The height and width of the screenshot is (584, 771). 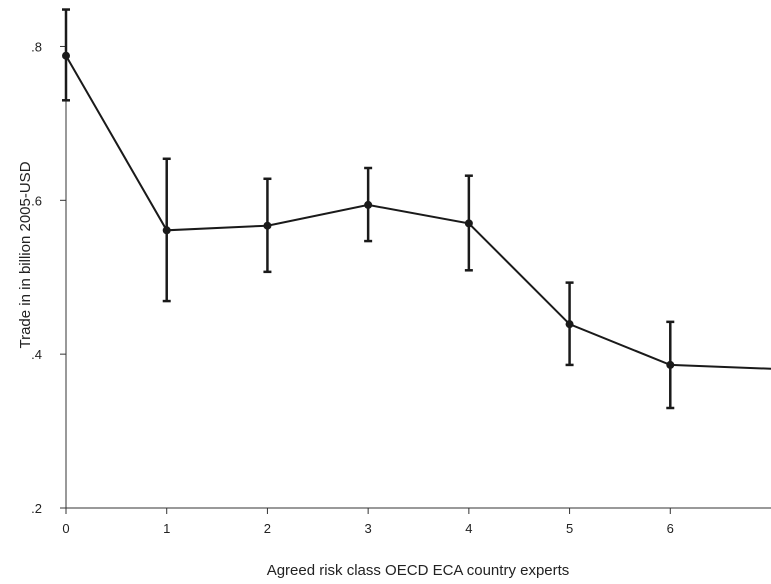 What do you see at coordinates (36, 508) in the screenshot?
I see `y-tick-label: .2` at bounding box center [36, 508].